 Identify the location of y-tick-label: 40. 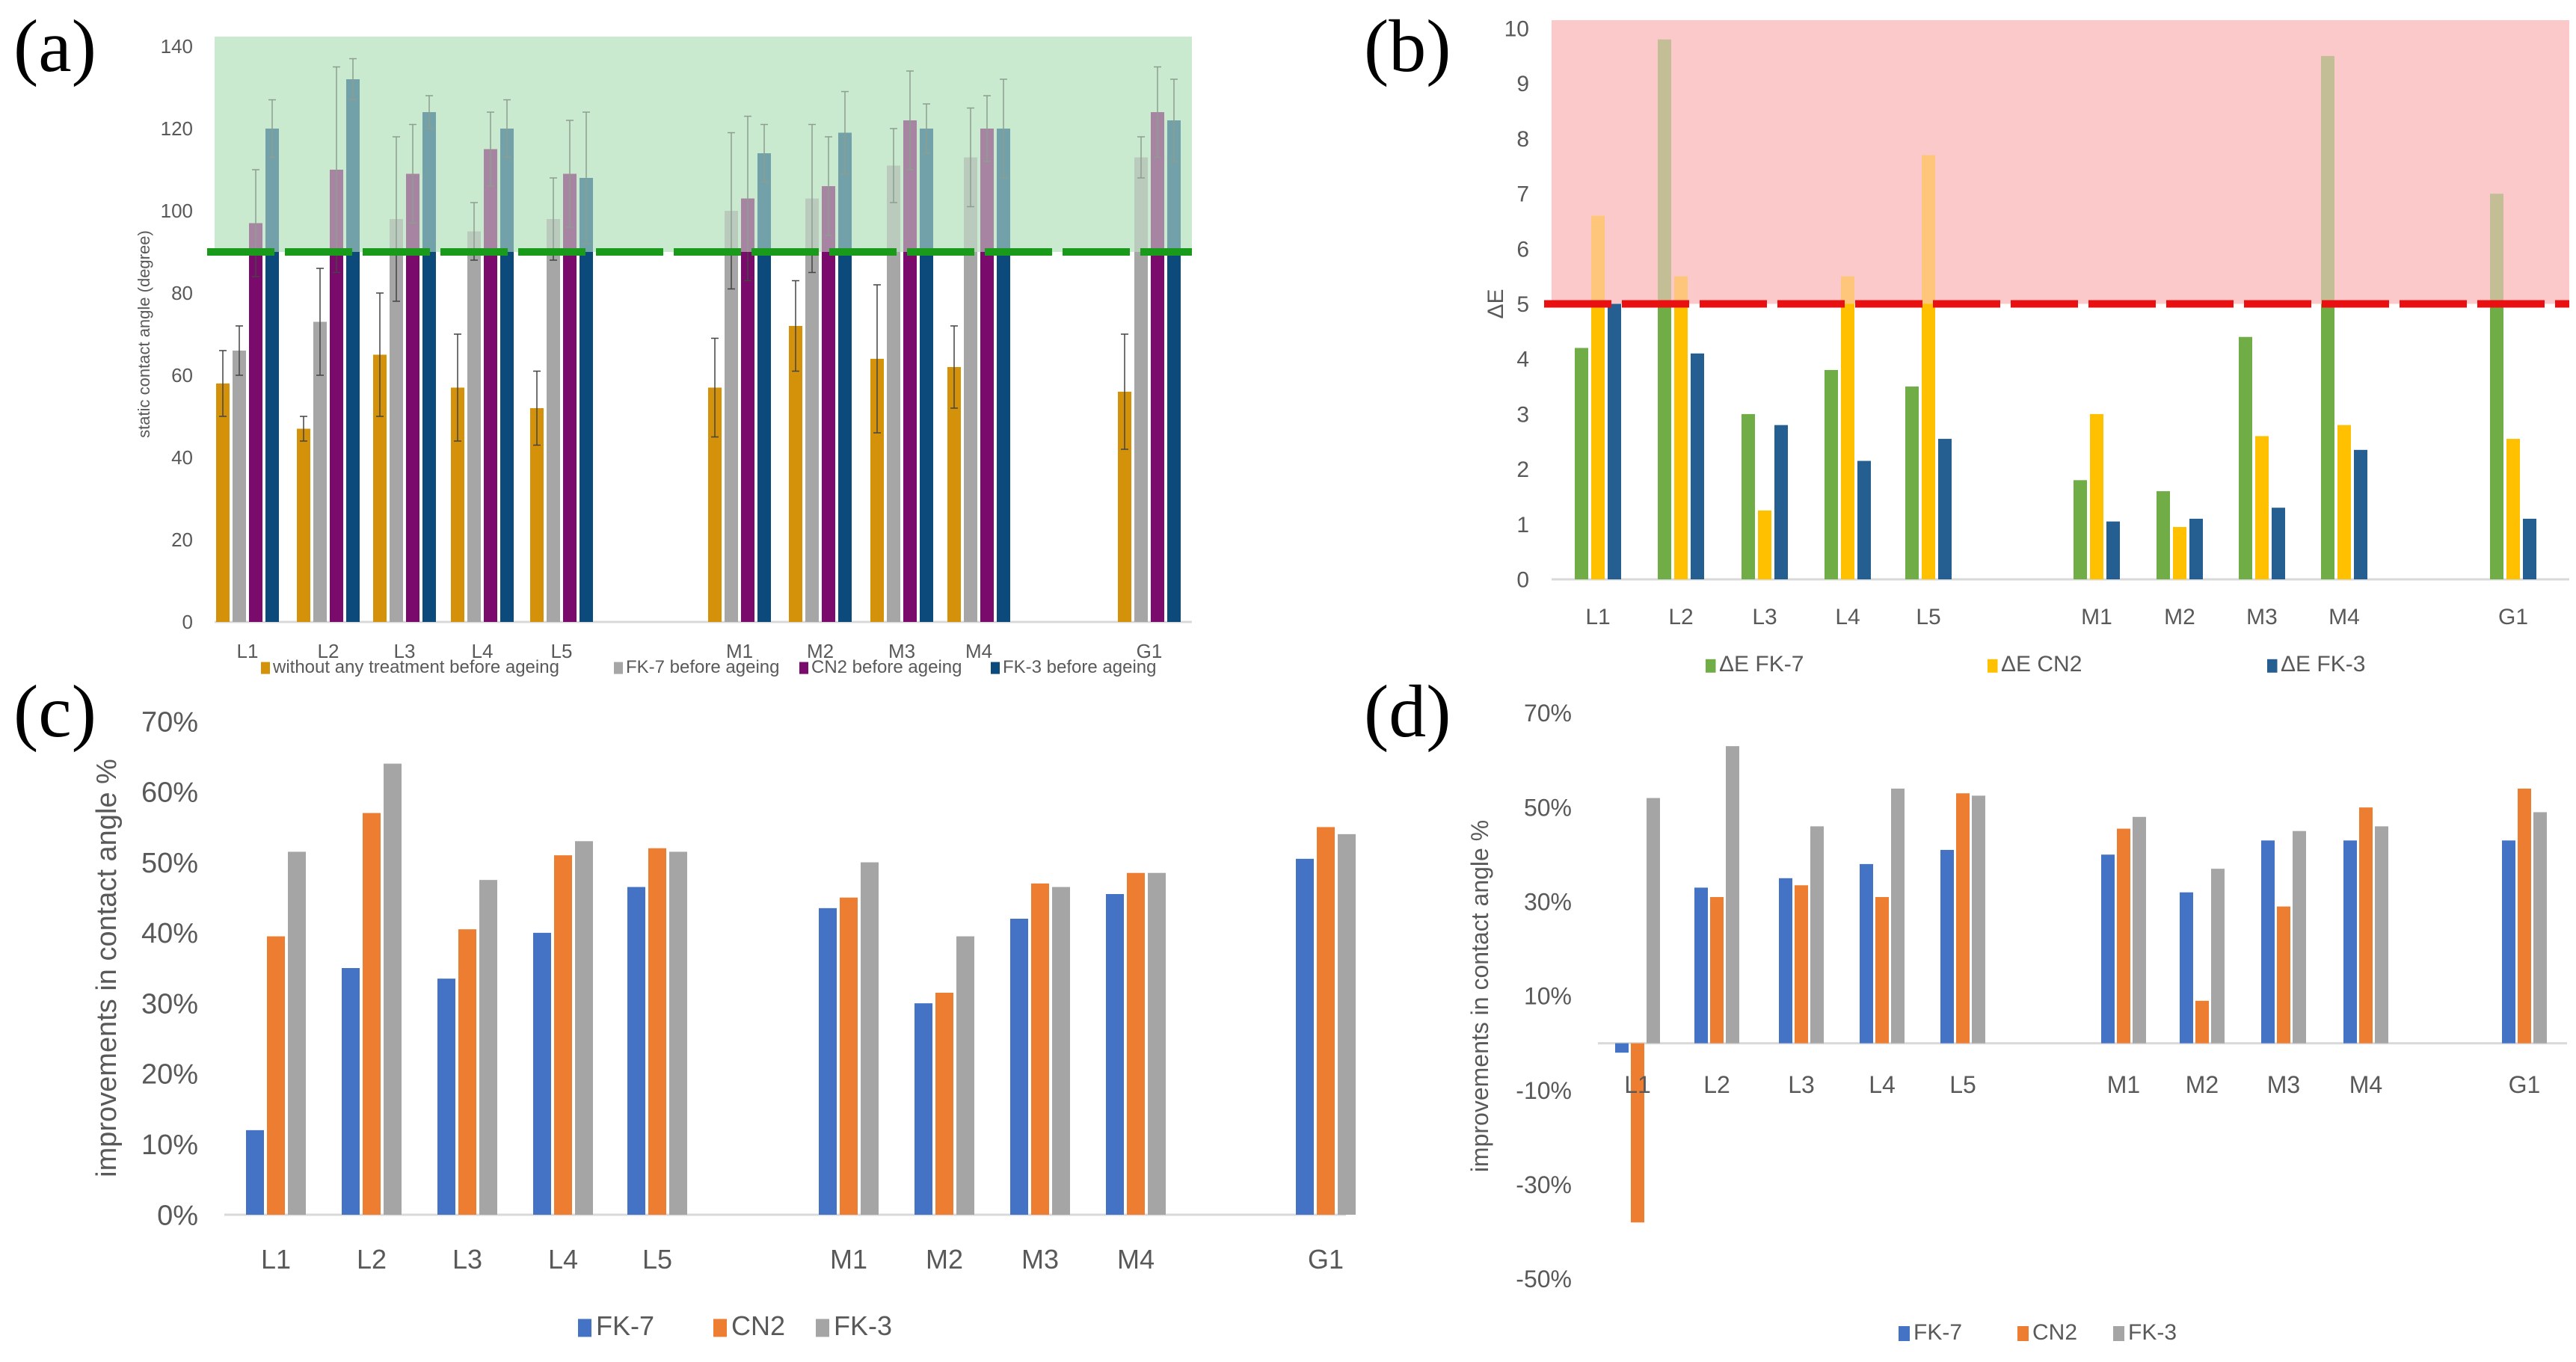
(182, 457).